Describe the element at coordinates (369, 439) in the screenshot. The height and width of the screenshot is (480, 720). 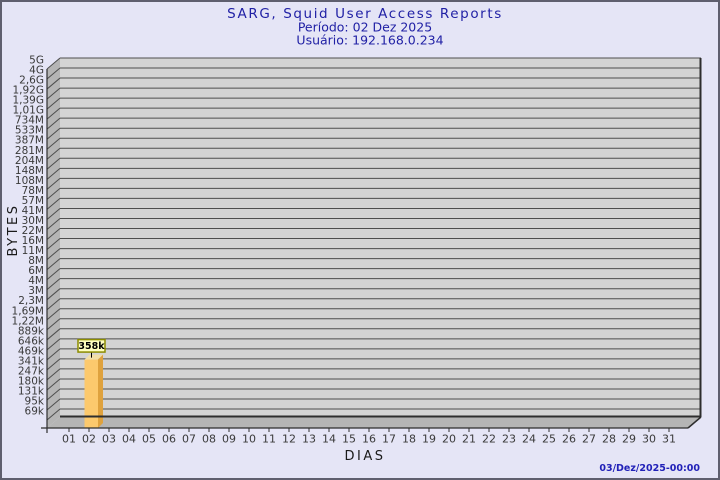
I see `x-tick-label: 16` at that location.